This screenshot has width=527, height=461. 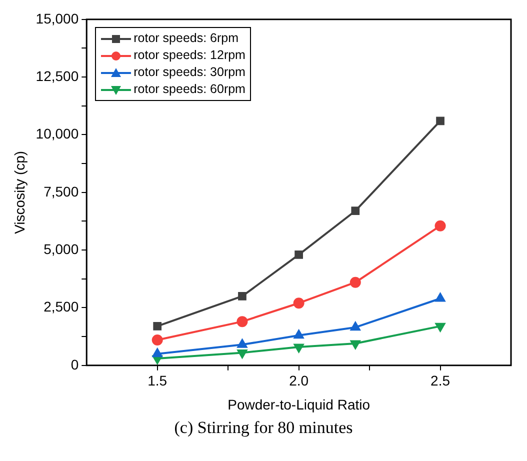 What do you see at coordinates (57, 18) in the screenshot?
I see `y-tick-label: 15,000` at bounding box center [57, 18].